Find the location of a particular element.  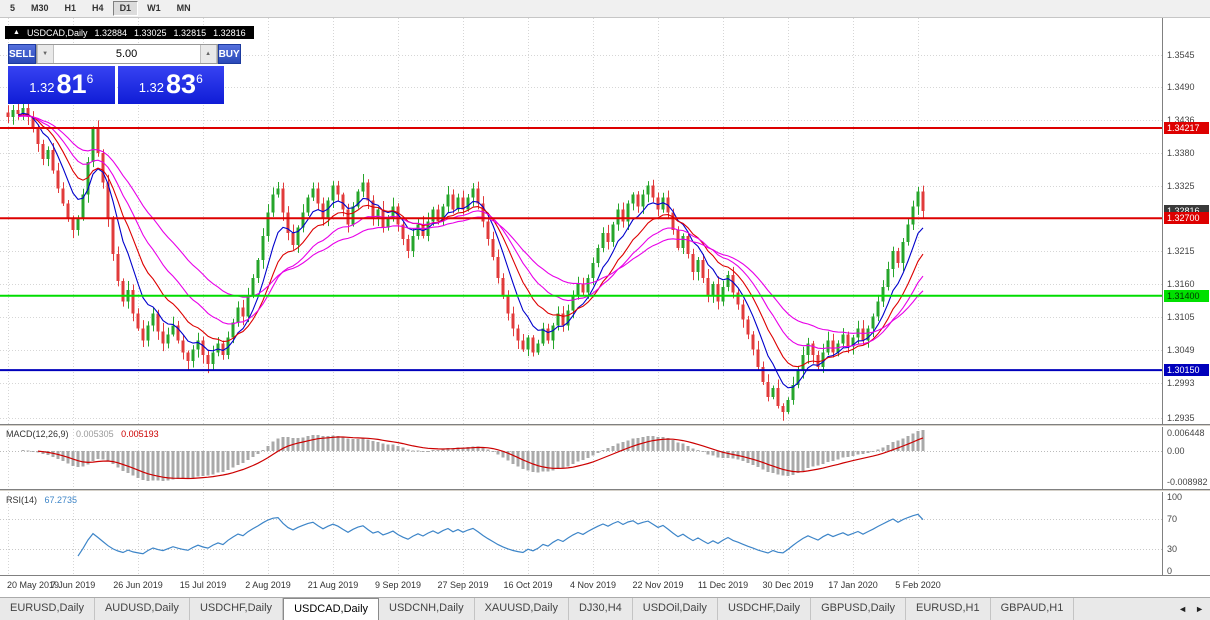

macd-main-value: 0.005305 is located at coordinates (95, 434).